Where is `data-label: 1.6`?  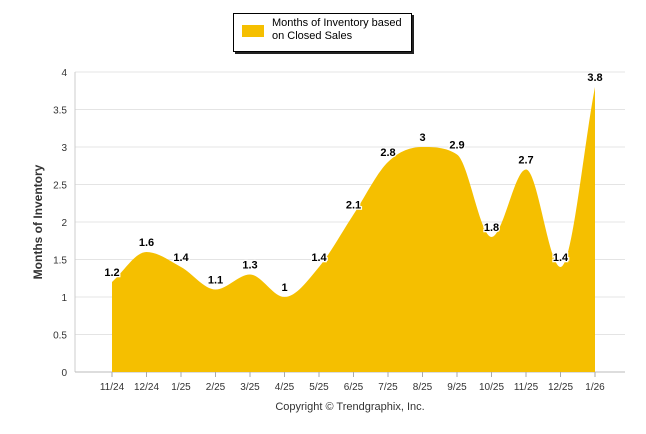 data-label: 1.6 is located at coordinates (146, 243).